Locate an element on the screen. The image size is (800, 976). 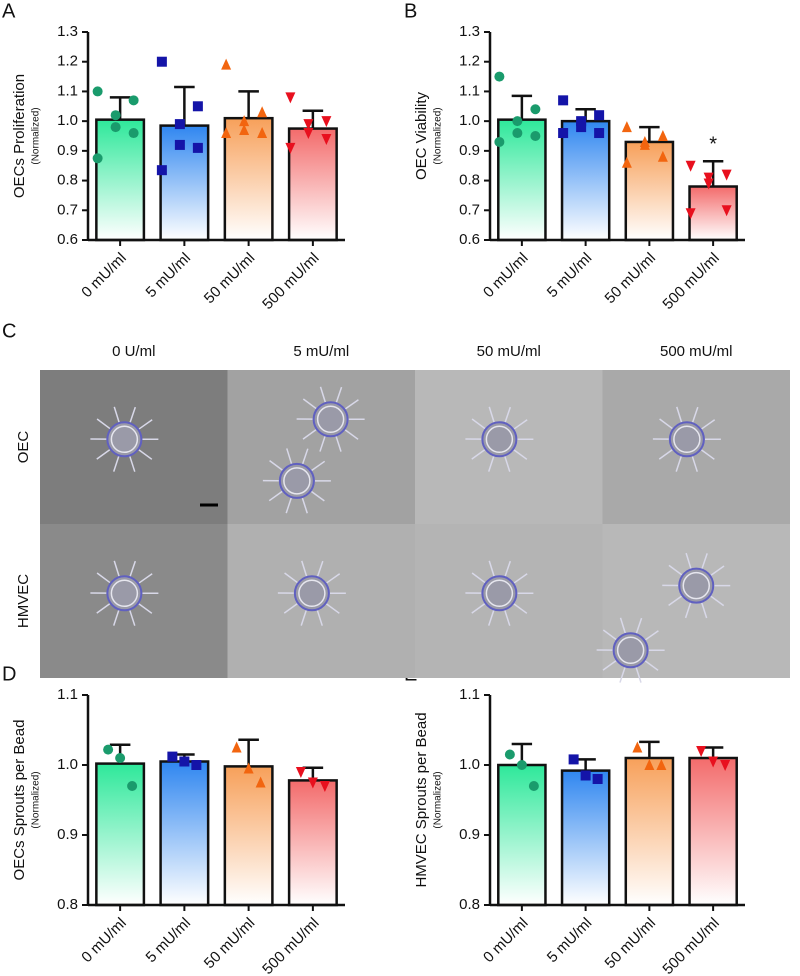
panel-label: B is located at coordinates (410, 11).